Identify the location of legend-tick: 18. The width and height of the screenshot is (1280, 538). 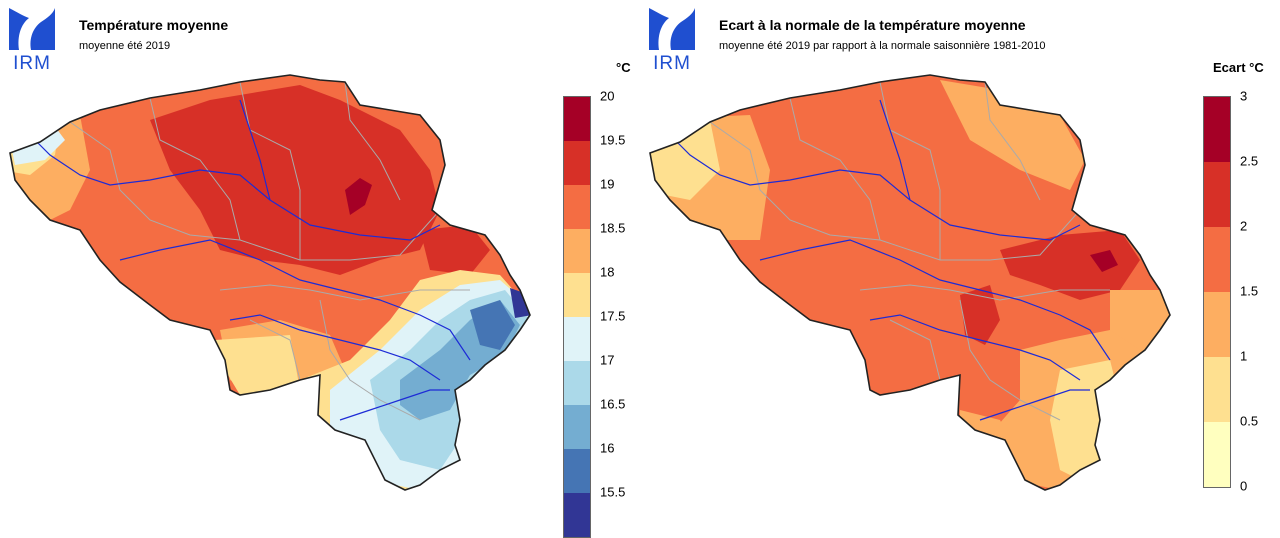
(607, 272).